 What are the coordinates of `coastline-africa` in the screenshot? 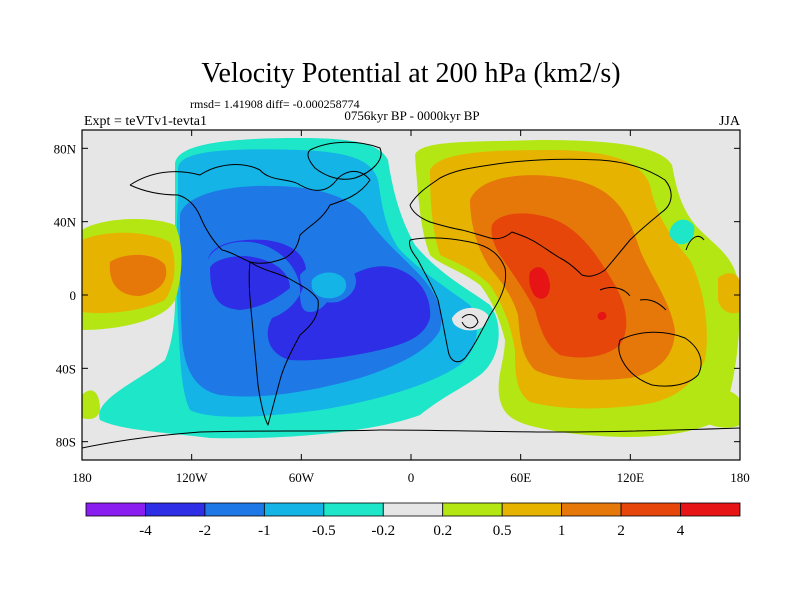 It's located at (458, 300).